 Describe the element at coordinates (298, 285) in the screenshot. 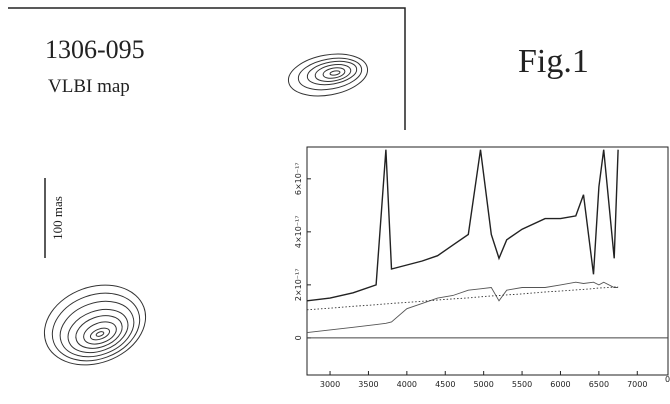

I see `y-tick-label: 2×10⁻¹⁷` at that location.